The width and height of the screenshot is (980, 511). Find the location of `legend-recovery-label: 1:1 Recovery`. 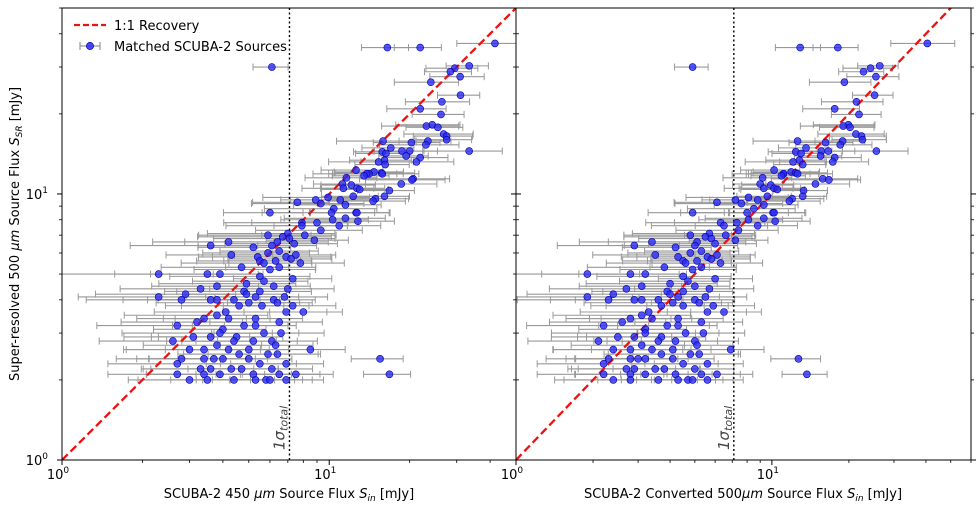

legend-recovery-label: 1:1 Recovery is located at coordinates (157, 26).